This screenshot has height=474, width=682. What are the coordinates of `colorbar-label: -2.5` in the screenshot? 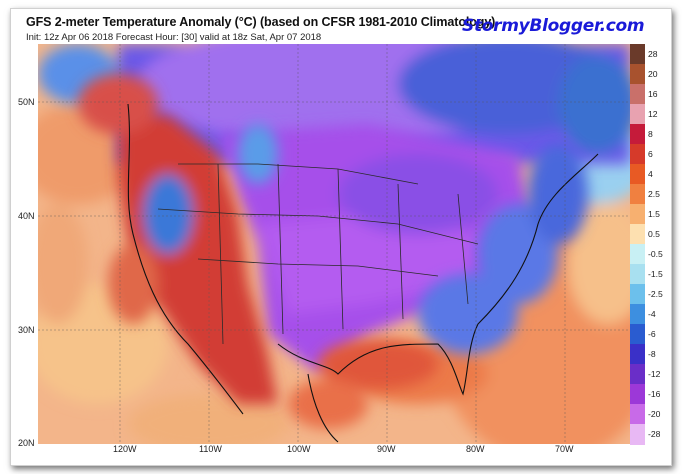 It's located at (655, 293).